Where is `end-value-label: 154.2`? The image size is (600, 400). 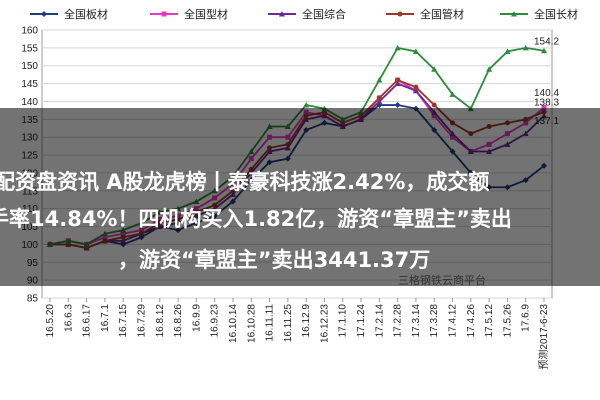
end-value-label: 154.2 is located at coordinates (546, 42).